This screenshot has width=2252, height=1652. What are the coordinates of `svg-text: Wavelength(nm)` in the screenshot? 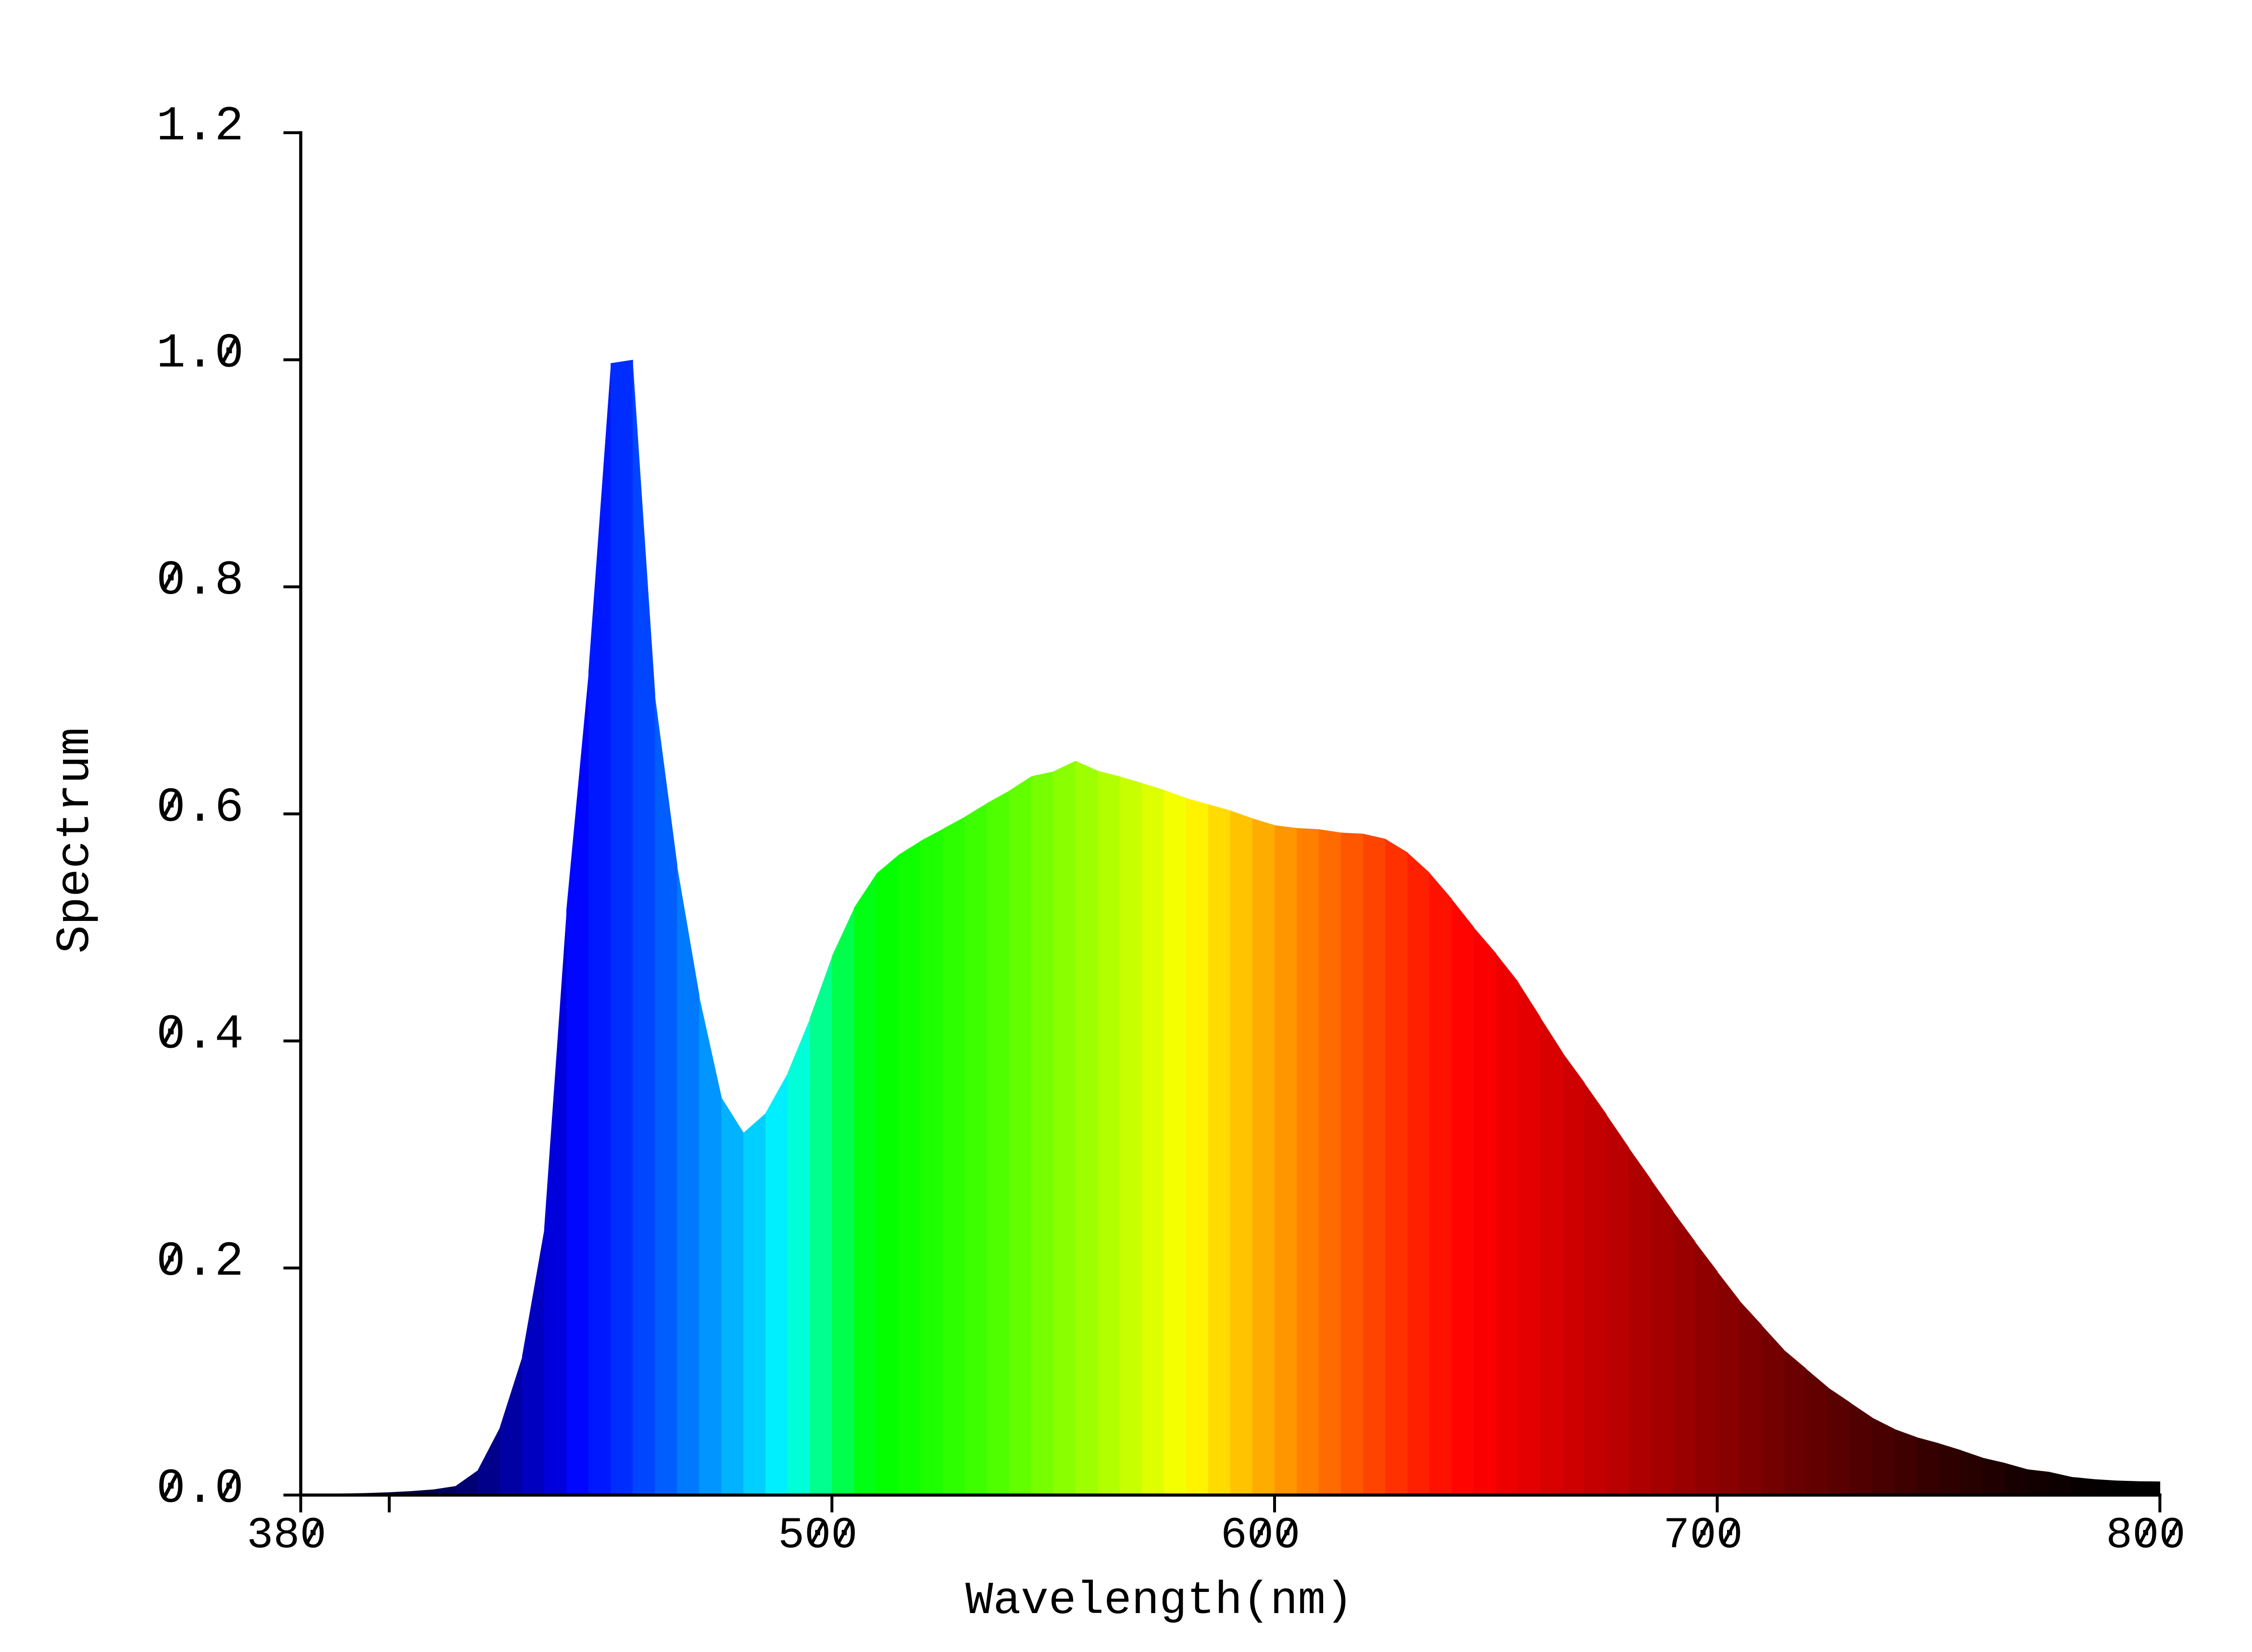 It's located at (1159, 1601).